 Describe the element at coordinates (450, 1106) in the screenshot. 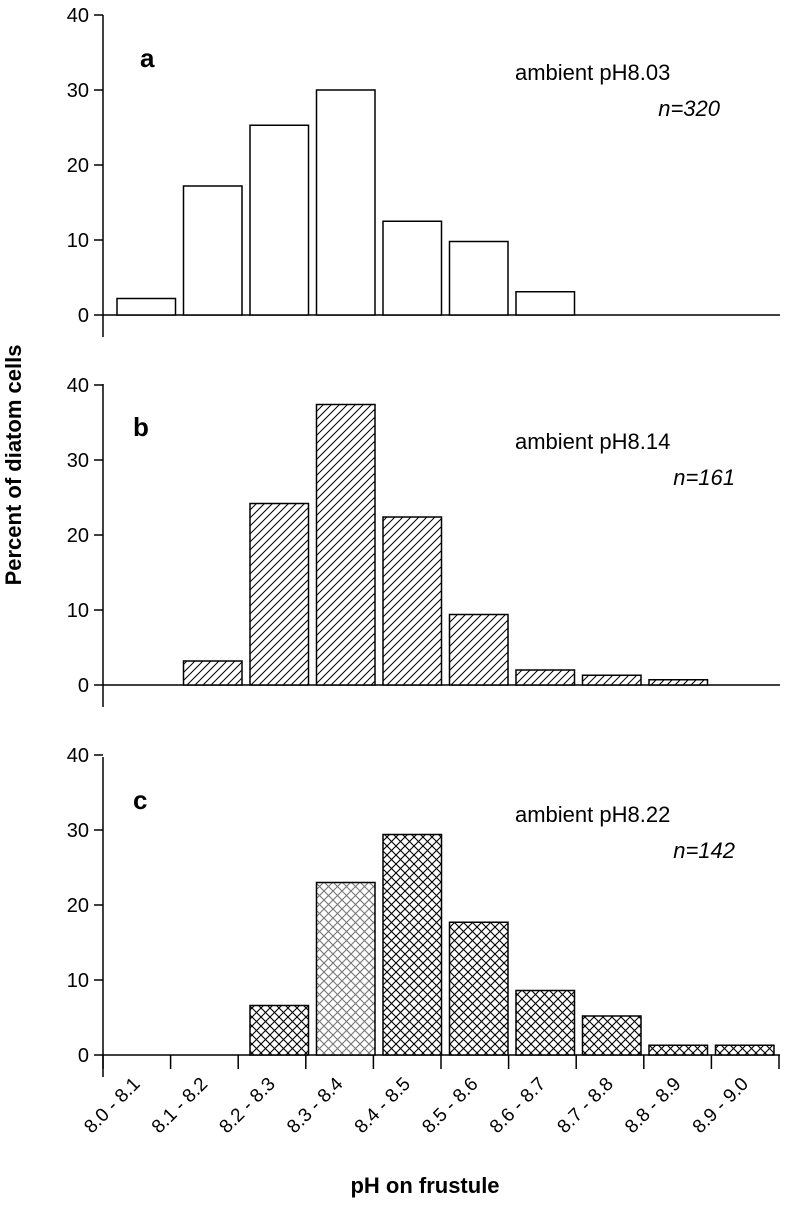

I see `x-category-label: 8.5 - 8.6` at that location.